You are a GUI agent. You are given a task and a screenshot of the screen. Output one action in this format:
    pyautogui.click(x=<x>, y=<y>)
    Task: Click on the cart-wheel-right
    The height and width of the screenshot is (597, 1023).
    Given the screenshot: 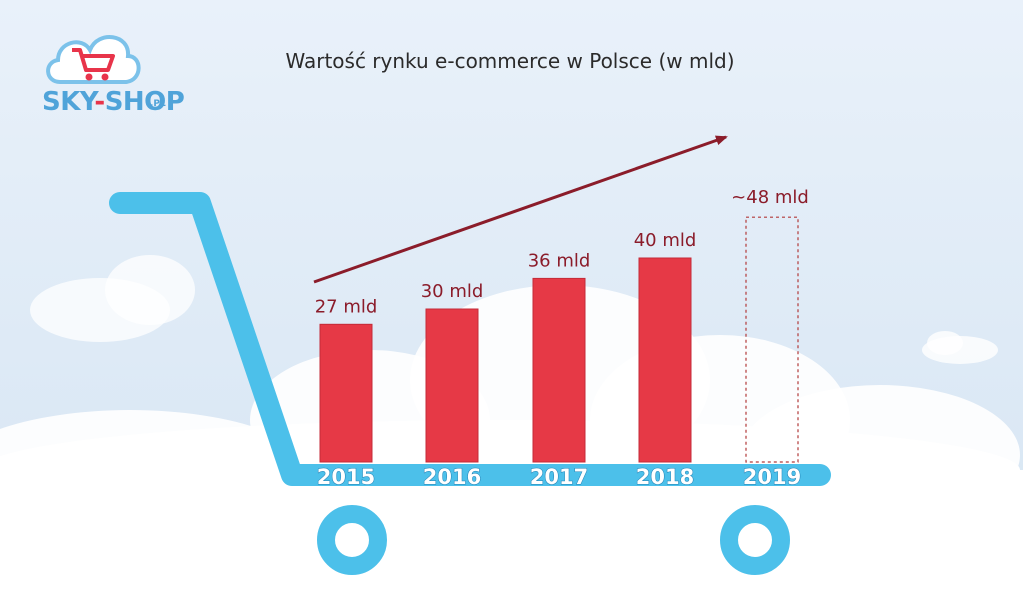 What is the action you would take?
    pyautogui.click(x=755, y=540)
    